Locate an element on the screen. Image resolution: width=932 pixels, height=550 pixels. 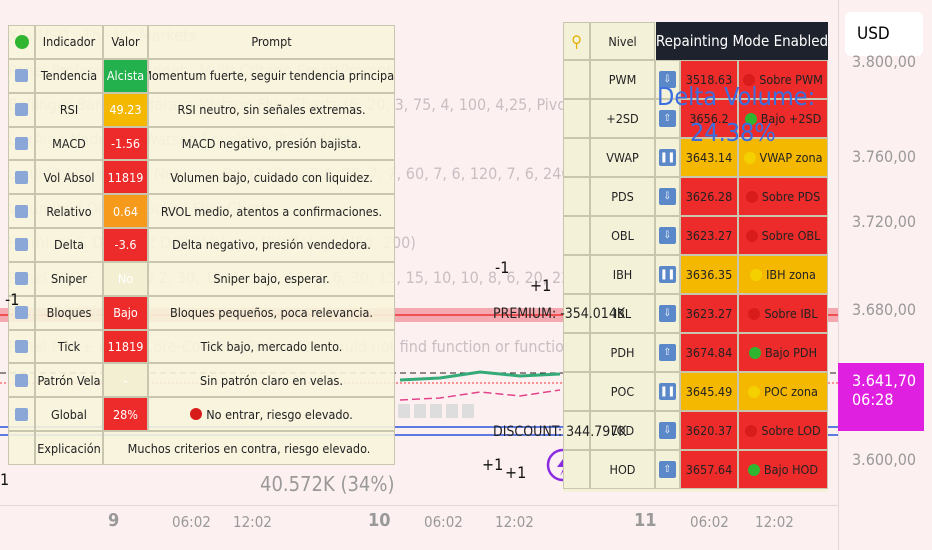
row-value: 49.23 is located at coordinates (125, 109).